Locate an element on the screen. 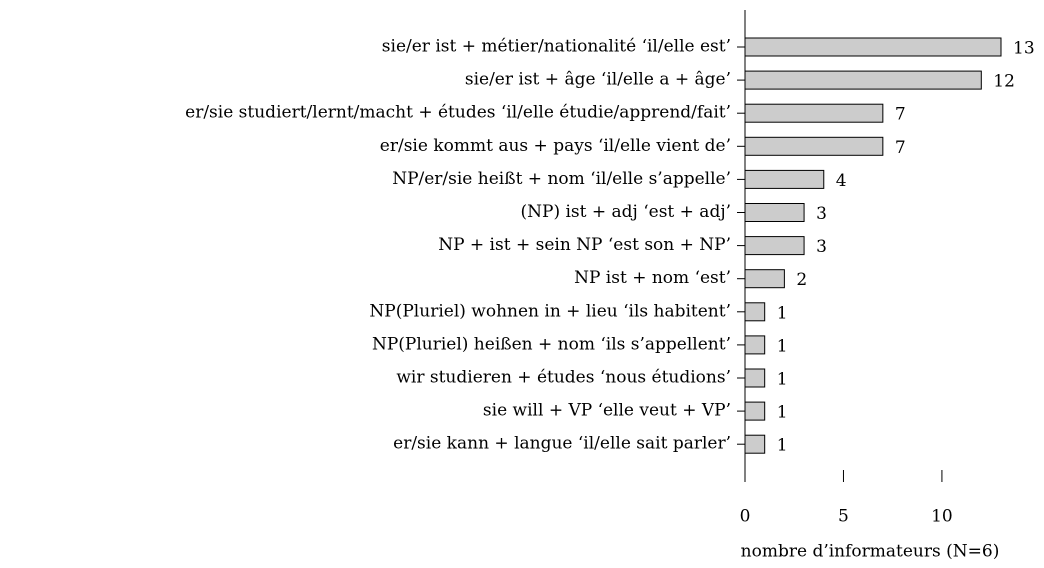 The height and width of the screenshot is (568, 1044). y-tick-label: wir studieren + études ‘nous étudions’ is located at coordinates (563, 378).